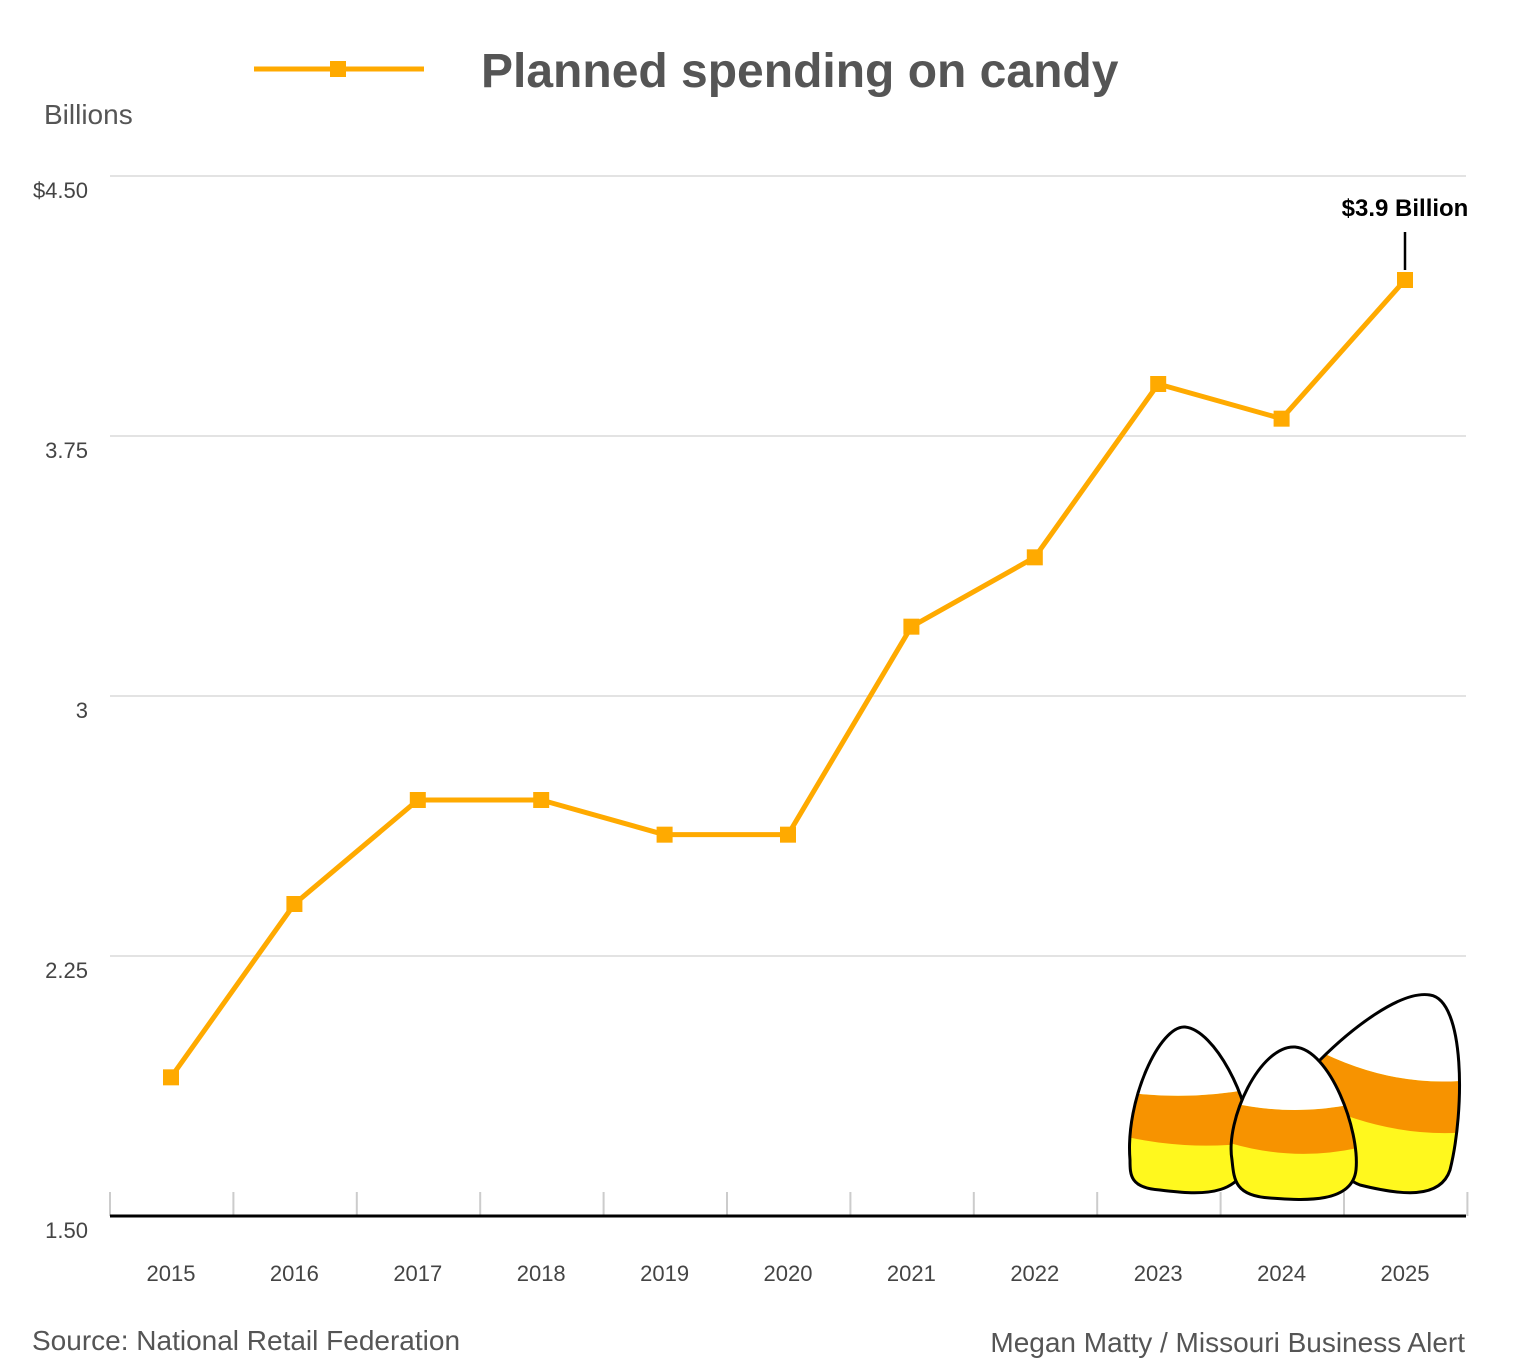 This screenshot has width=1513, height=1370. I want to click on y-tick-label: 1.50, so click(66, 1230).